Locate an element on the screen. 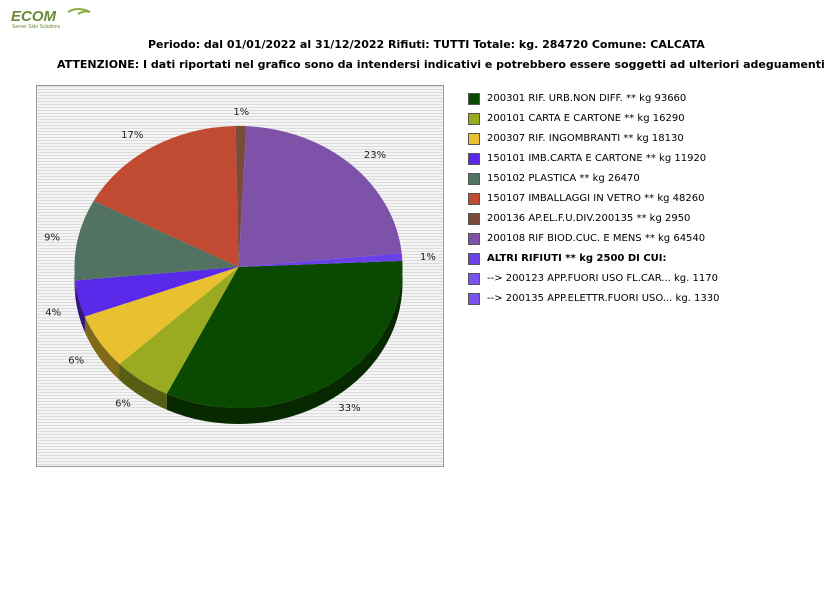  logo-tagline: Server Side Solutions is located at coordinates (36, 27).